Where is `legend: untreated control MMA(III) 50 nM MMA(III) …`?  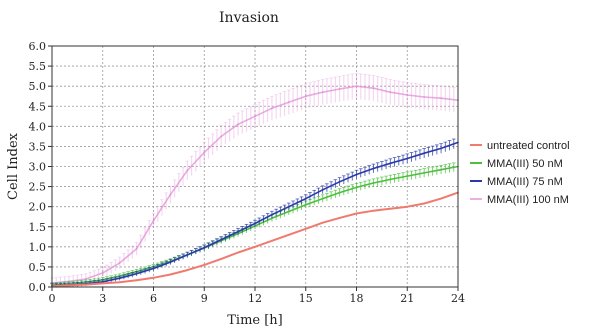 legend: untreated control MMA(III) 50 nM MMA(III) … is located at coordinates (520, 173).